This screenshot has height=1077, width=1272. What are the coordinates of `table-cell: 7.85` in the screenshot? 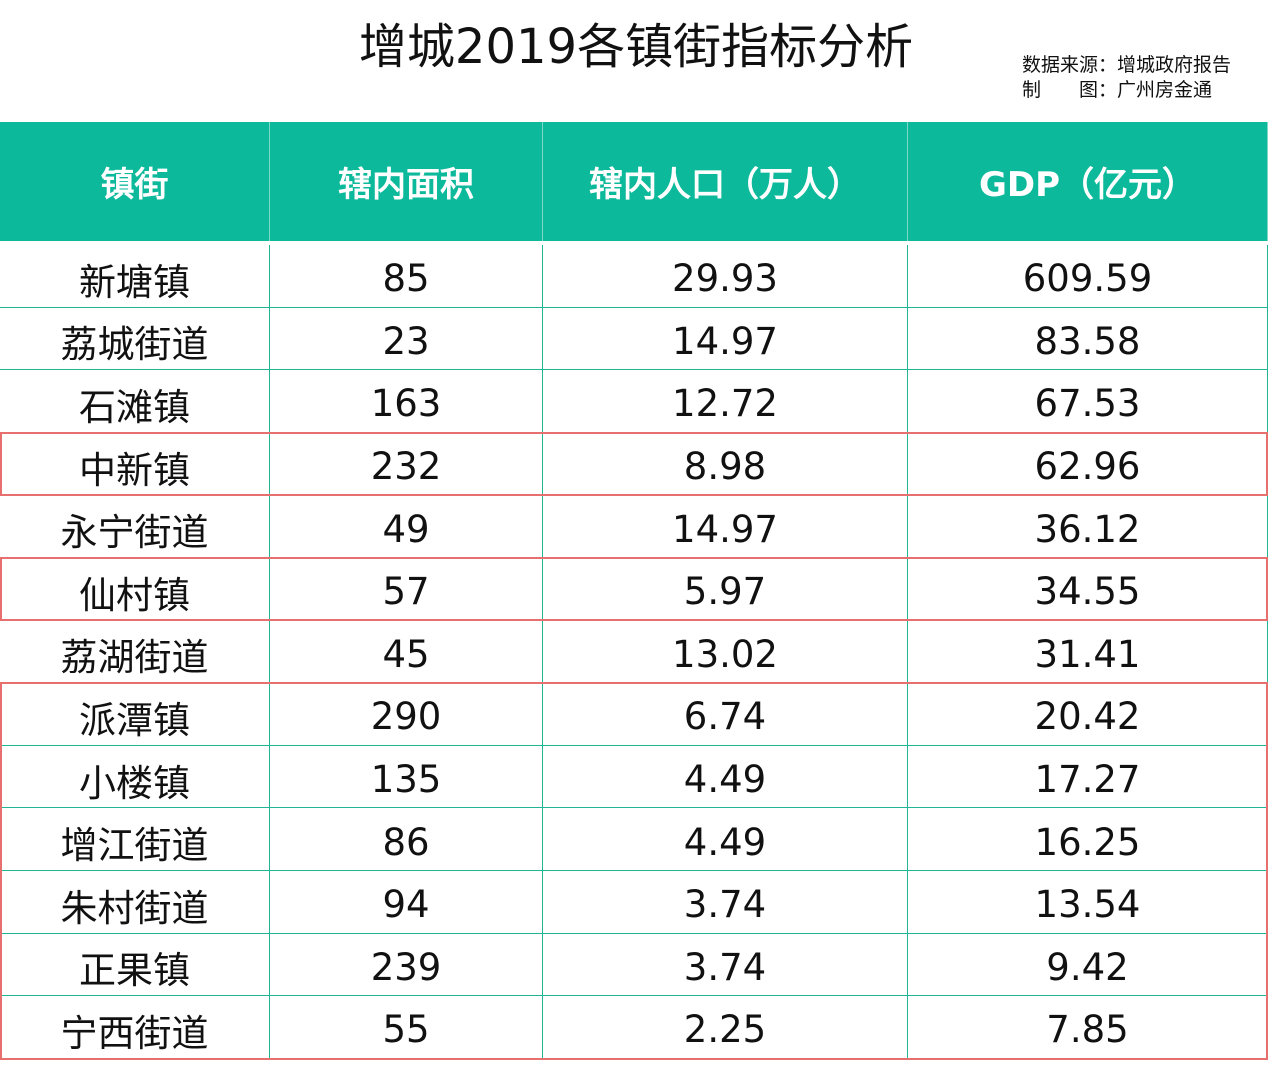 It's located at (1088, 1027).